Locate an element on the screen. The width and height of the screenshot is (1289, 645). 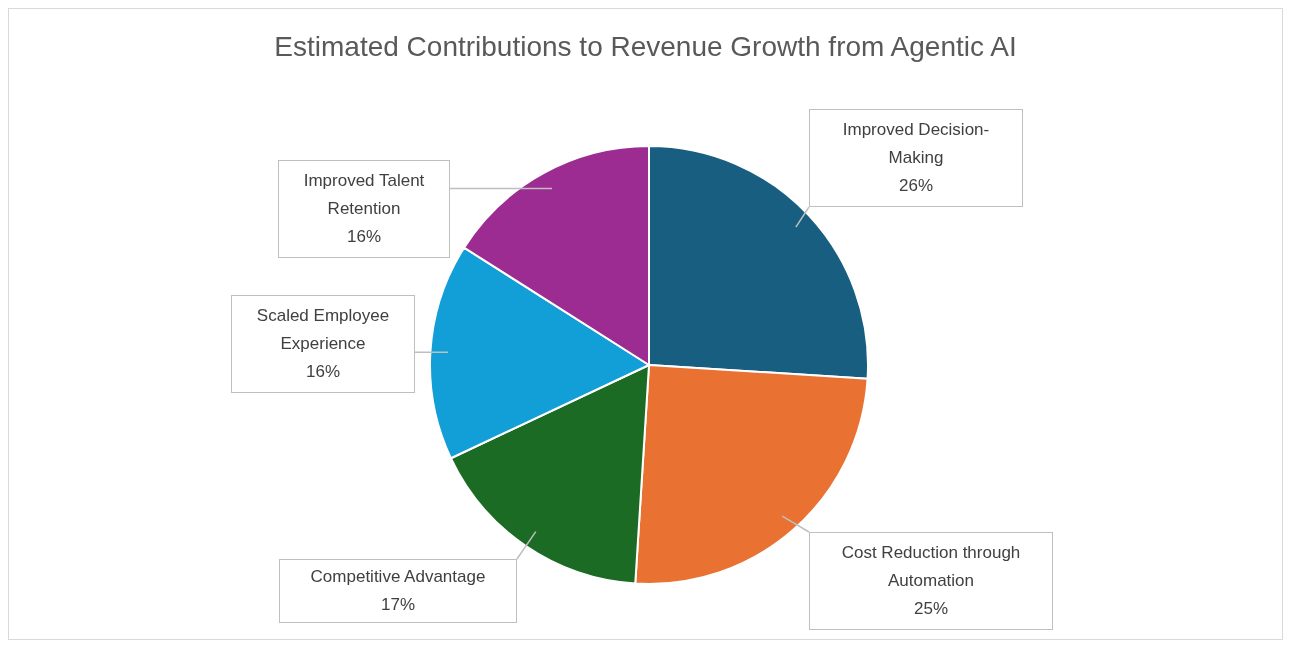
slice-label: Cost Reduction through Automation is located at coordinates (931, 567).